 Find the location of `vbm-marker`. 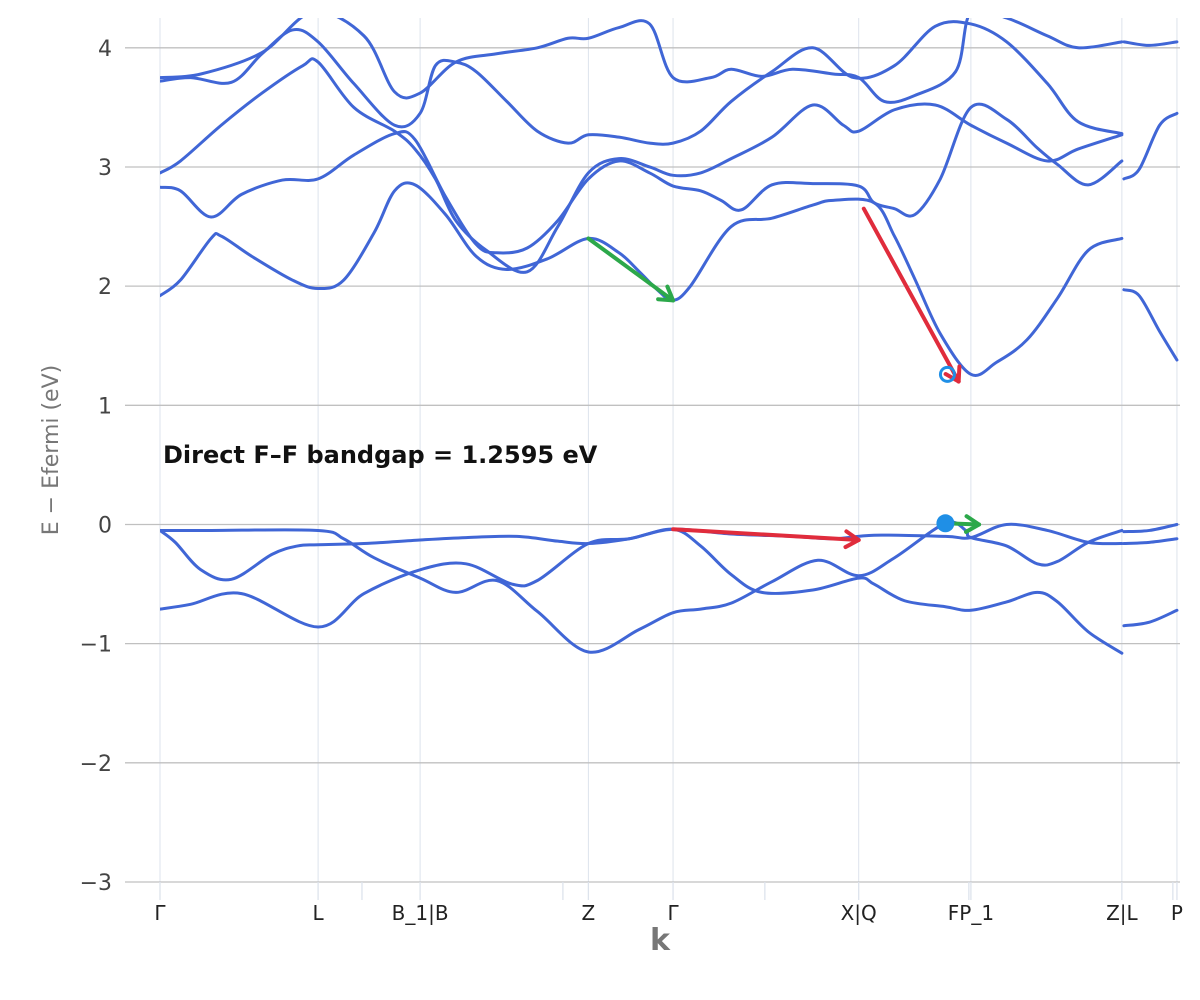

vbm-marker is located at coordinates (945, 523).